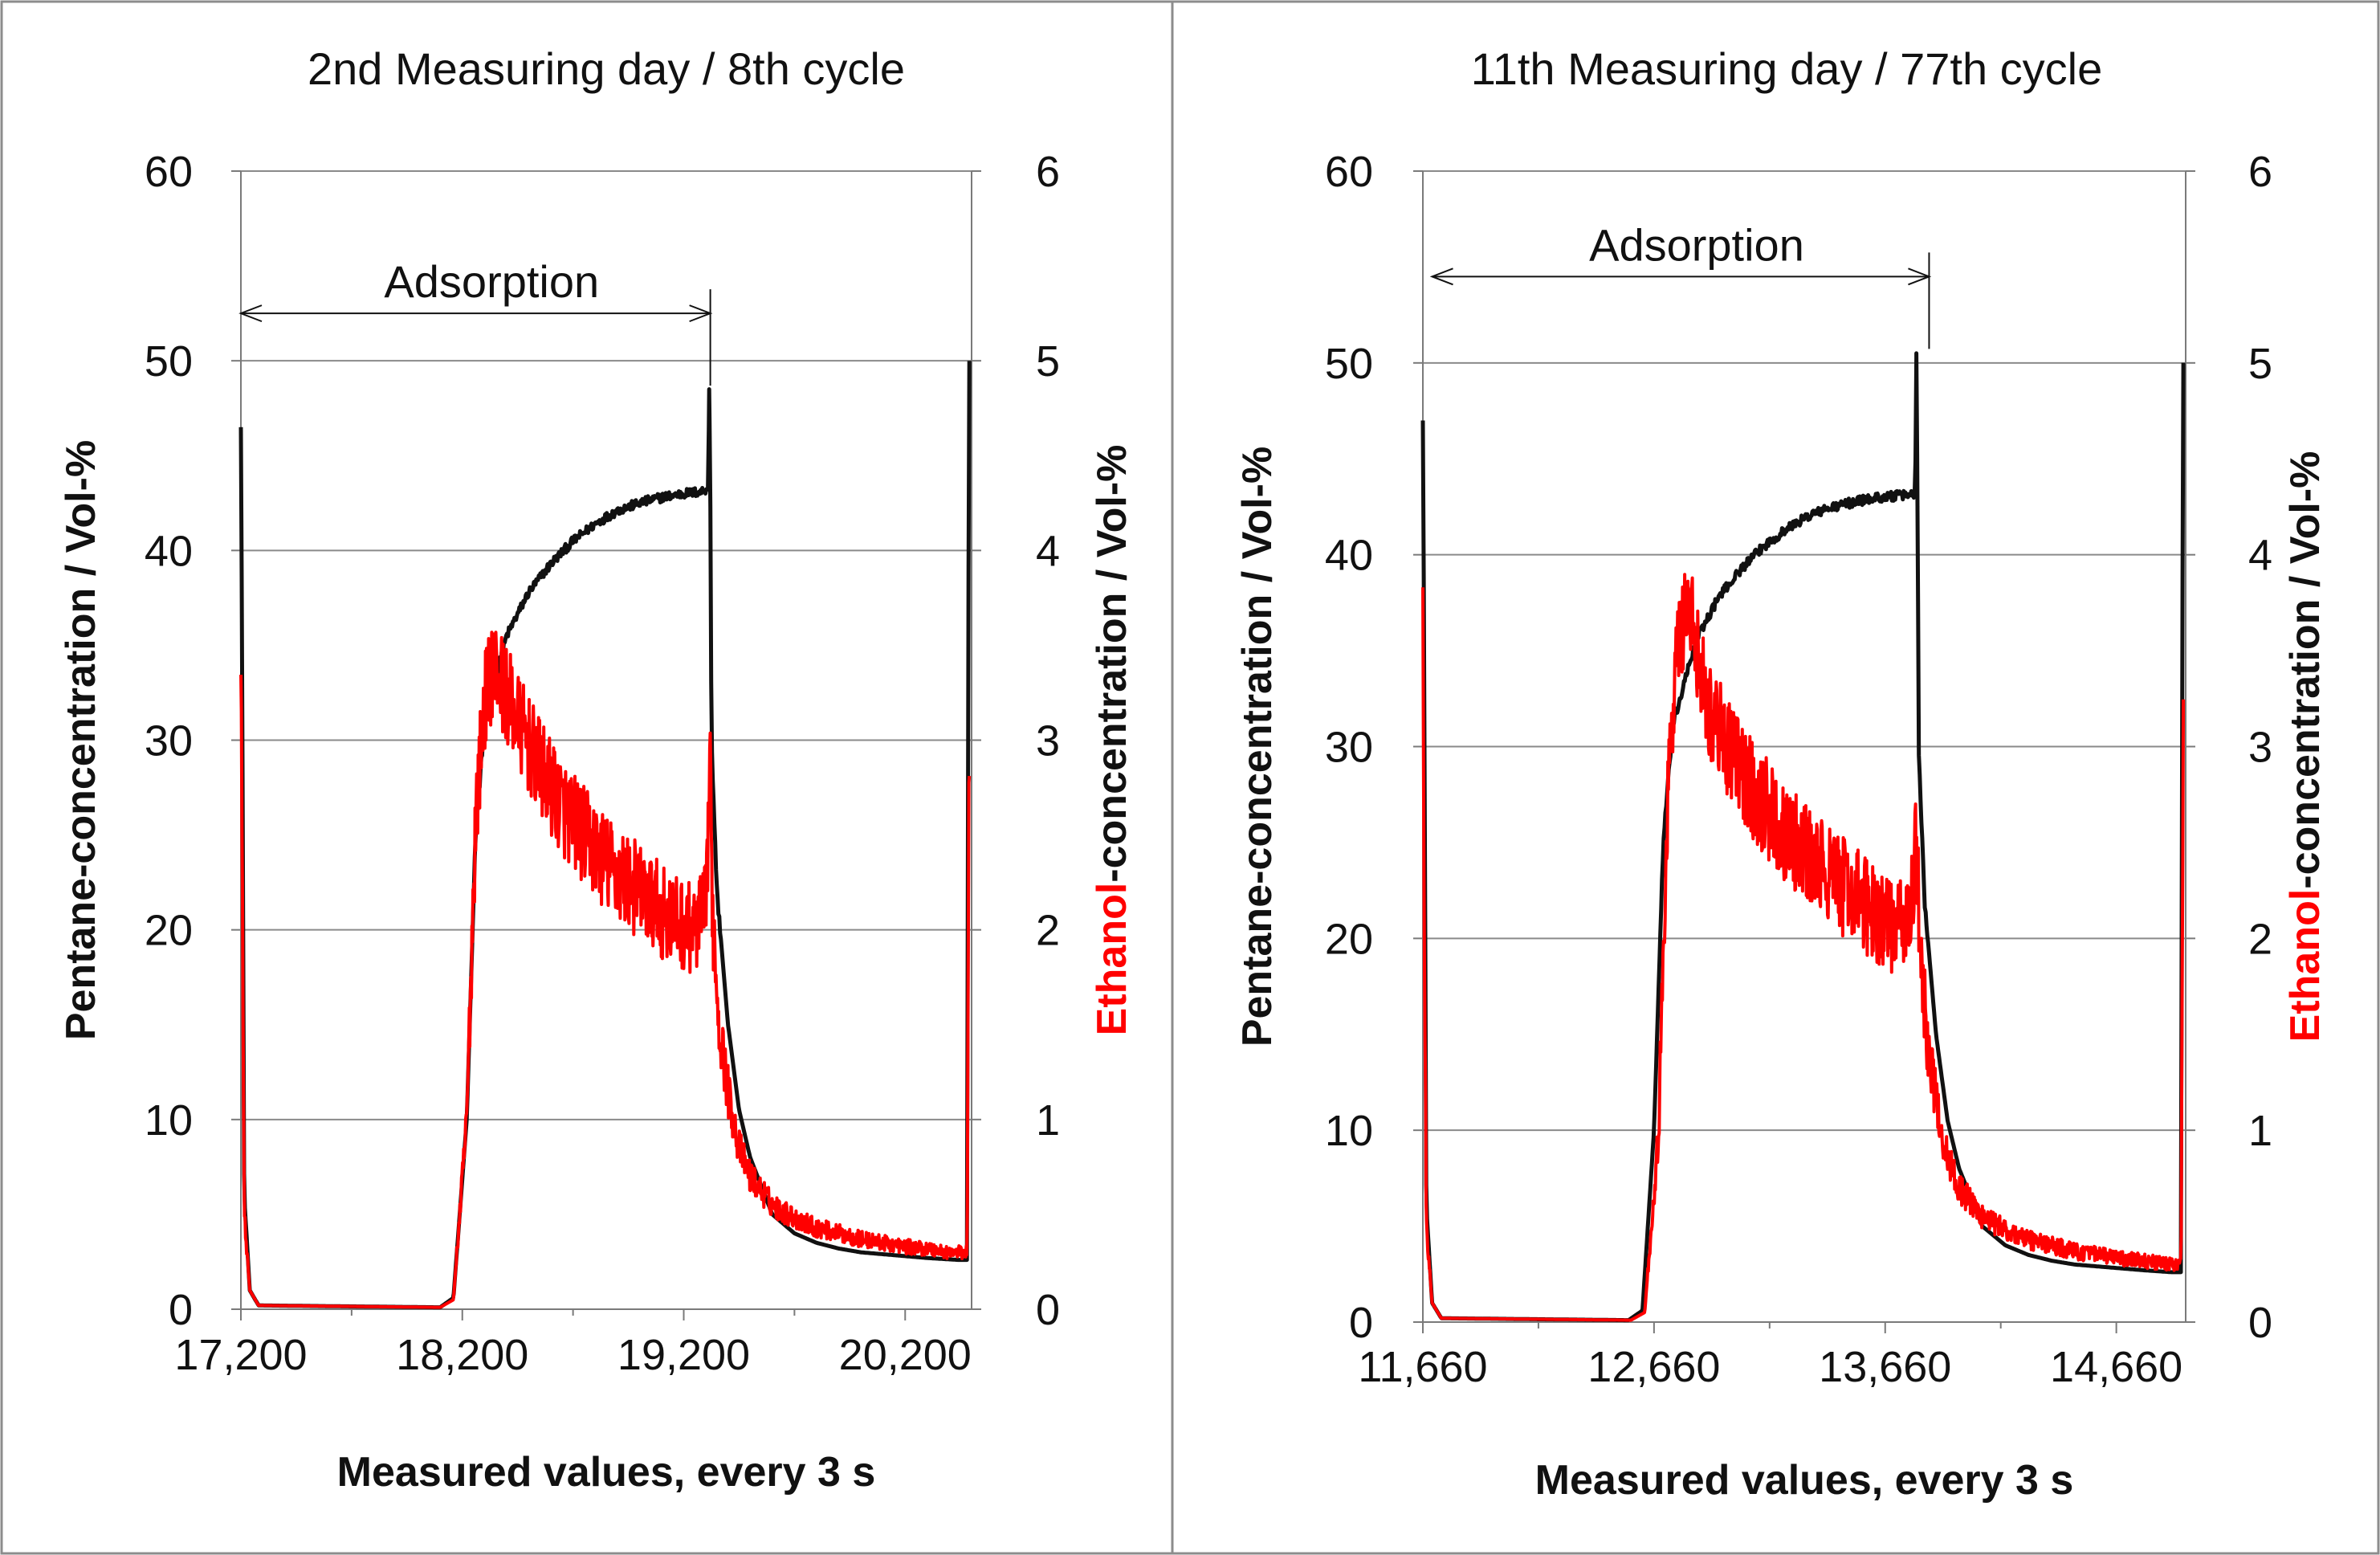 Image resolution: width=2380 pixels, height=1555 pixels. I want to click on x-tick-label: 11,660, so click(1422, 1367).